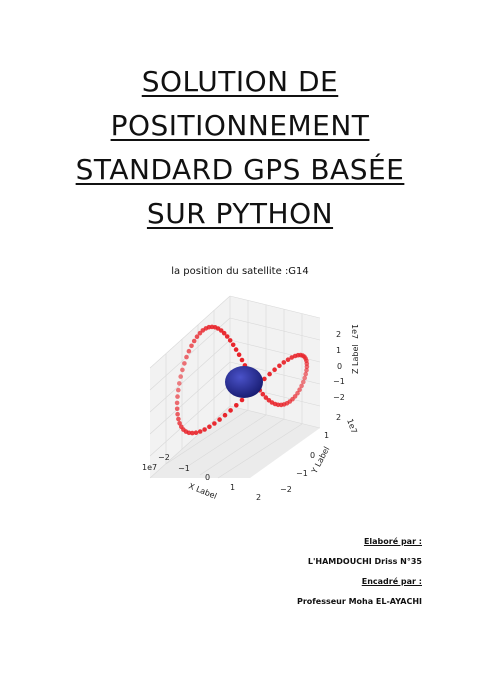  Describe the element at coordinates (338, 417) in the screenshot. I see `y-tick-5: 2` at that location.